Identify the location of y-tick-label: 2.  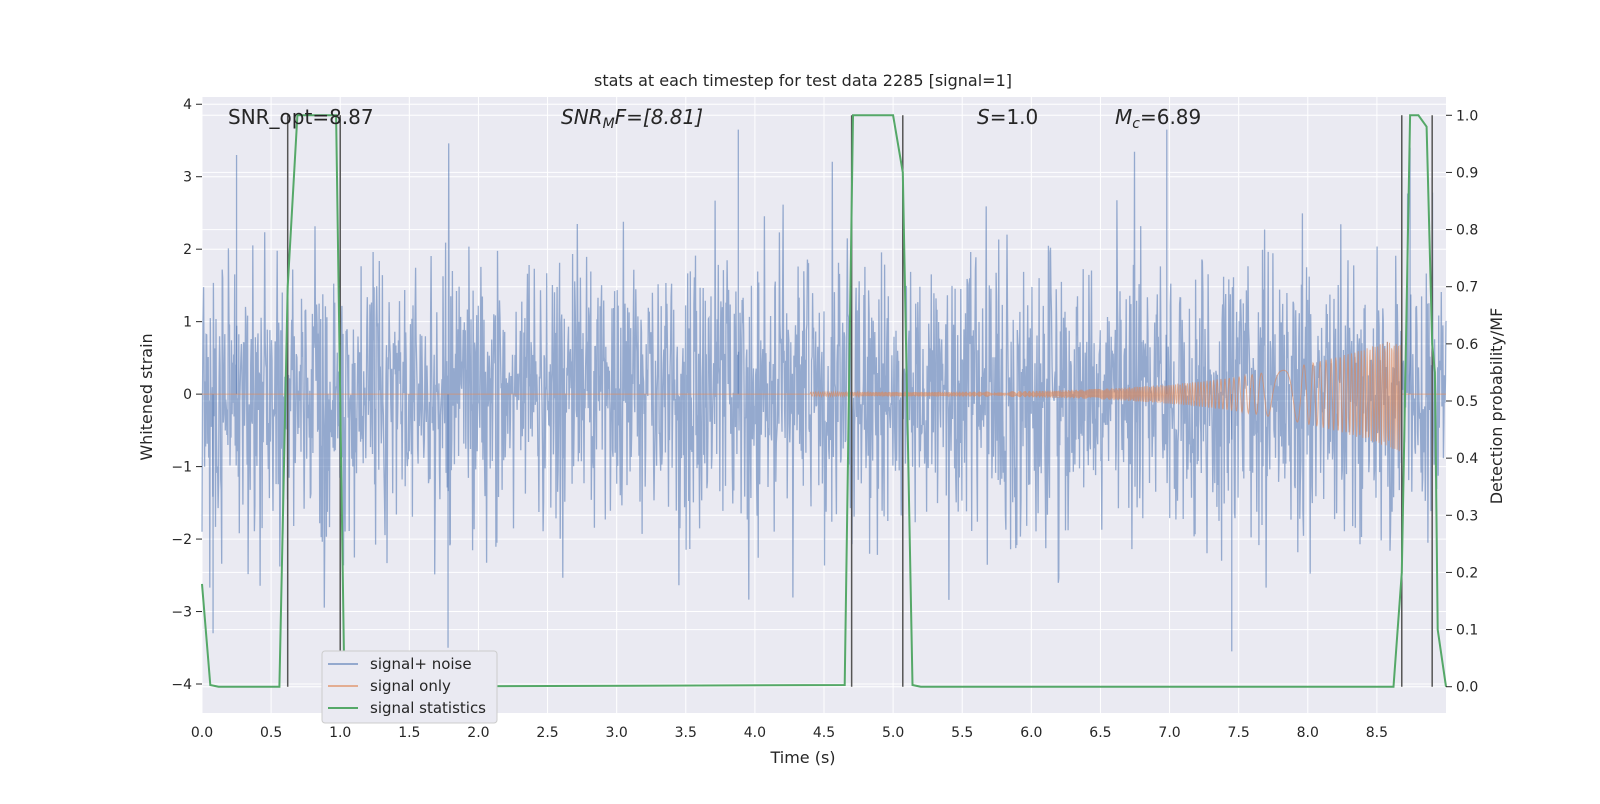
(187, 250).